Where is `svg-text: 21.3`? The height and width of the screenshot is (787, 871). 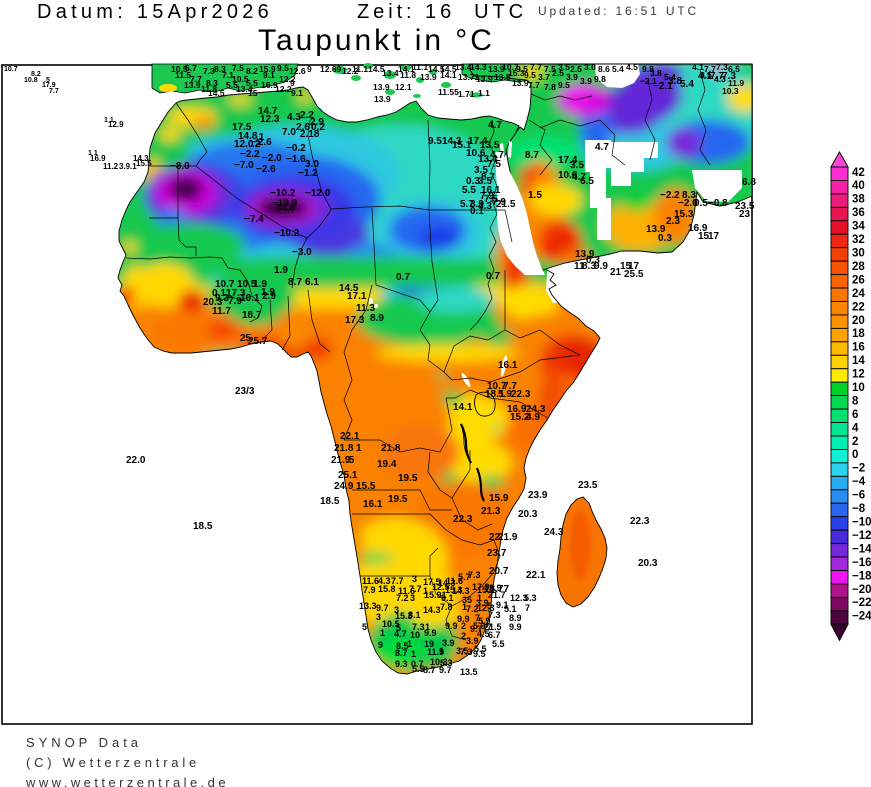 svg-text: 21.3 is located at coordinates (491, 511).